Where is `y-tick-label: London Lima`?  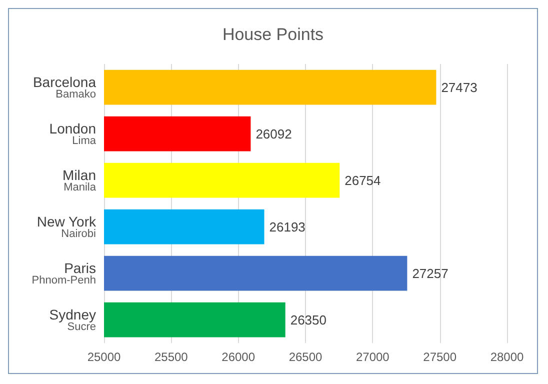 y-tick-label: London Lima is located at coordinates (73, 133).